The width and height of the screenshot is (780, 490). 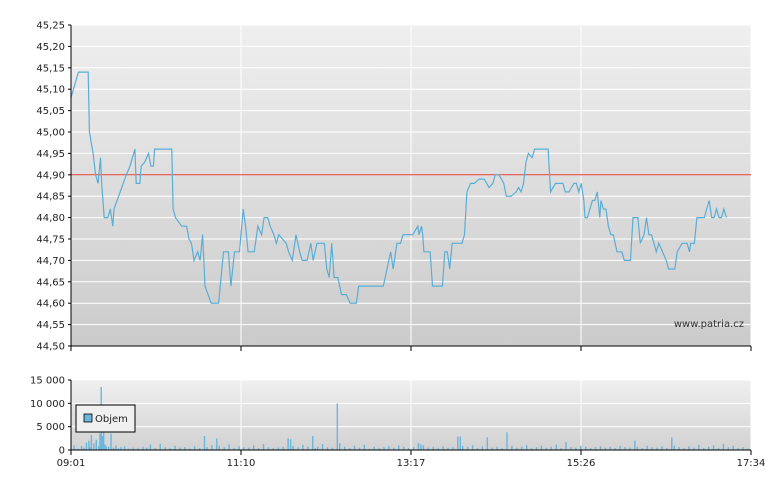 I want to click on price-tick-label: 44,55, so click(x=50, y=325).